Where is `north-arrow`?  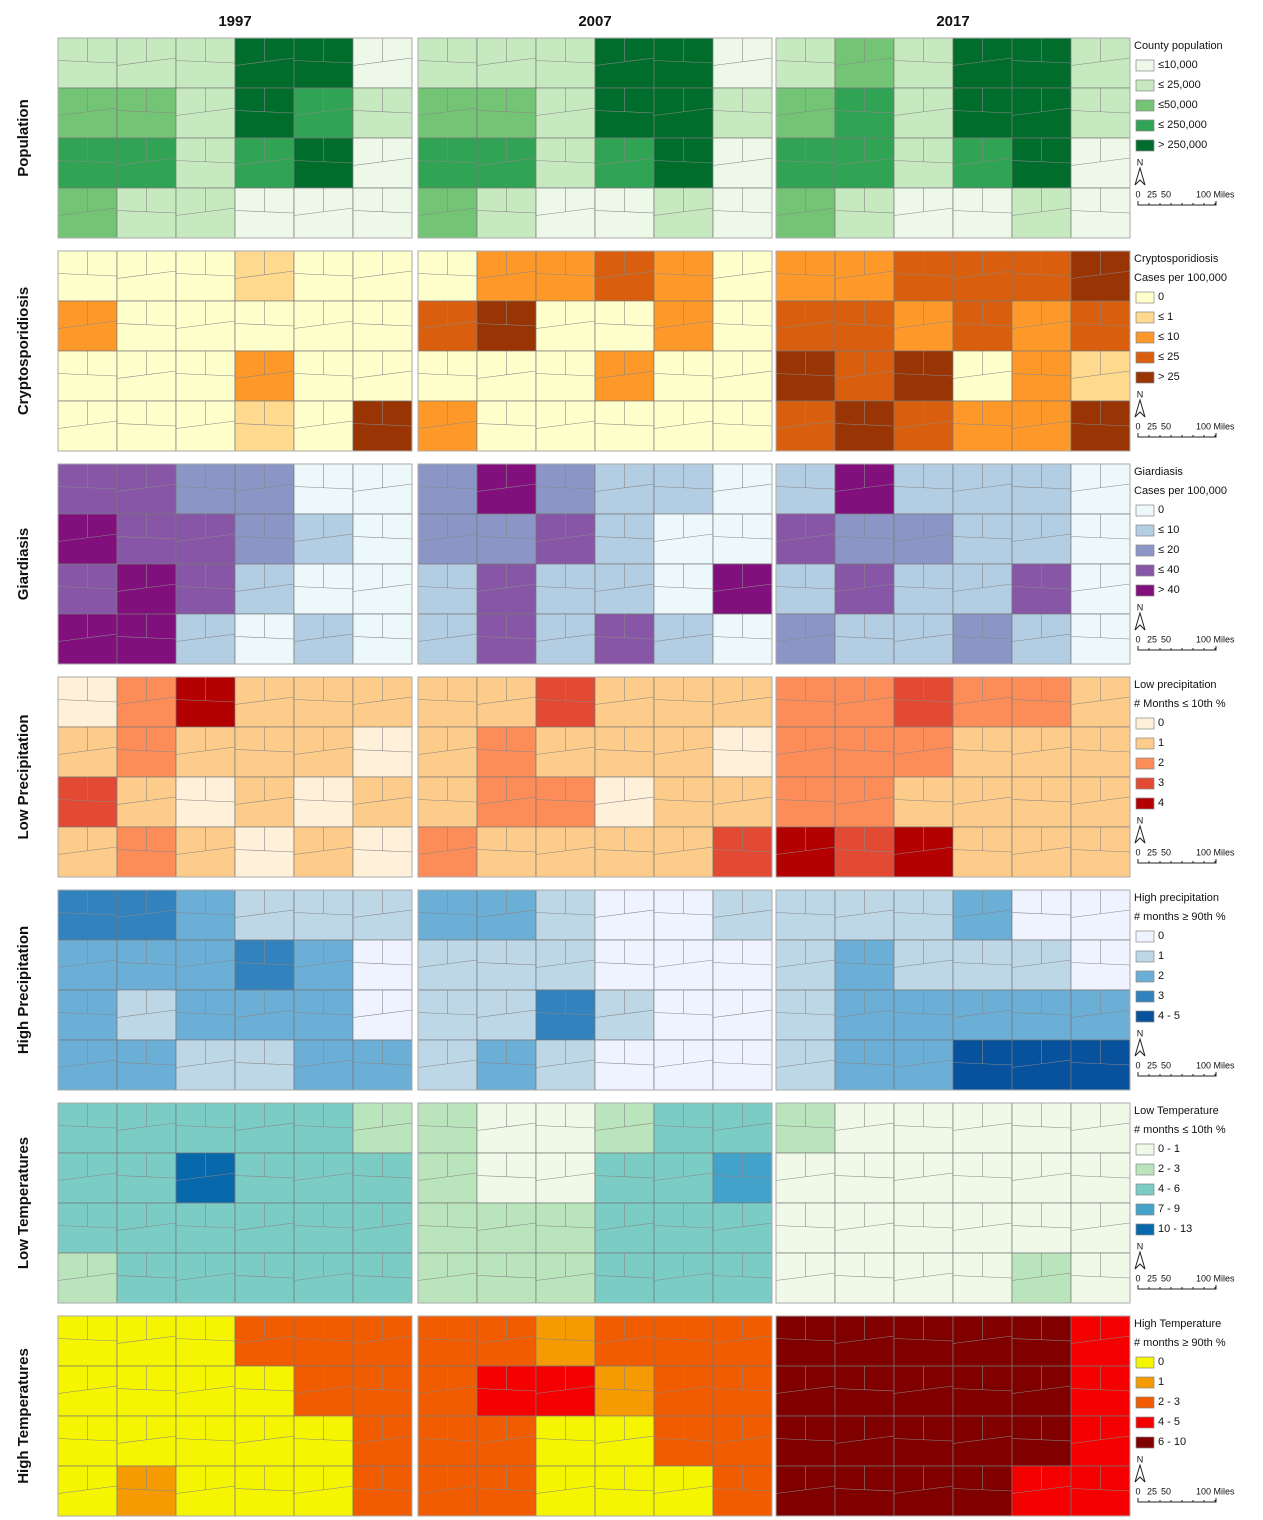
north-arrow is located at coordinates (1140, 1260).